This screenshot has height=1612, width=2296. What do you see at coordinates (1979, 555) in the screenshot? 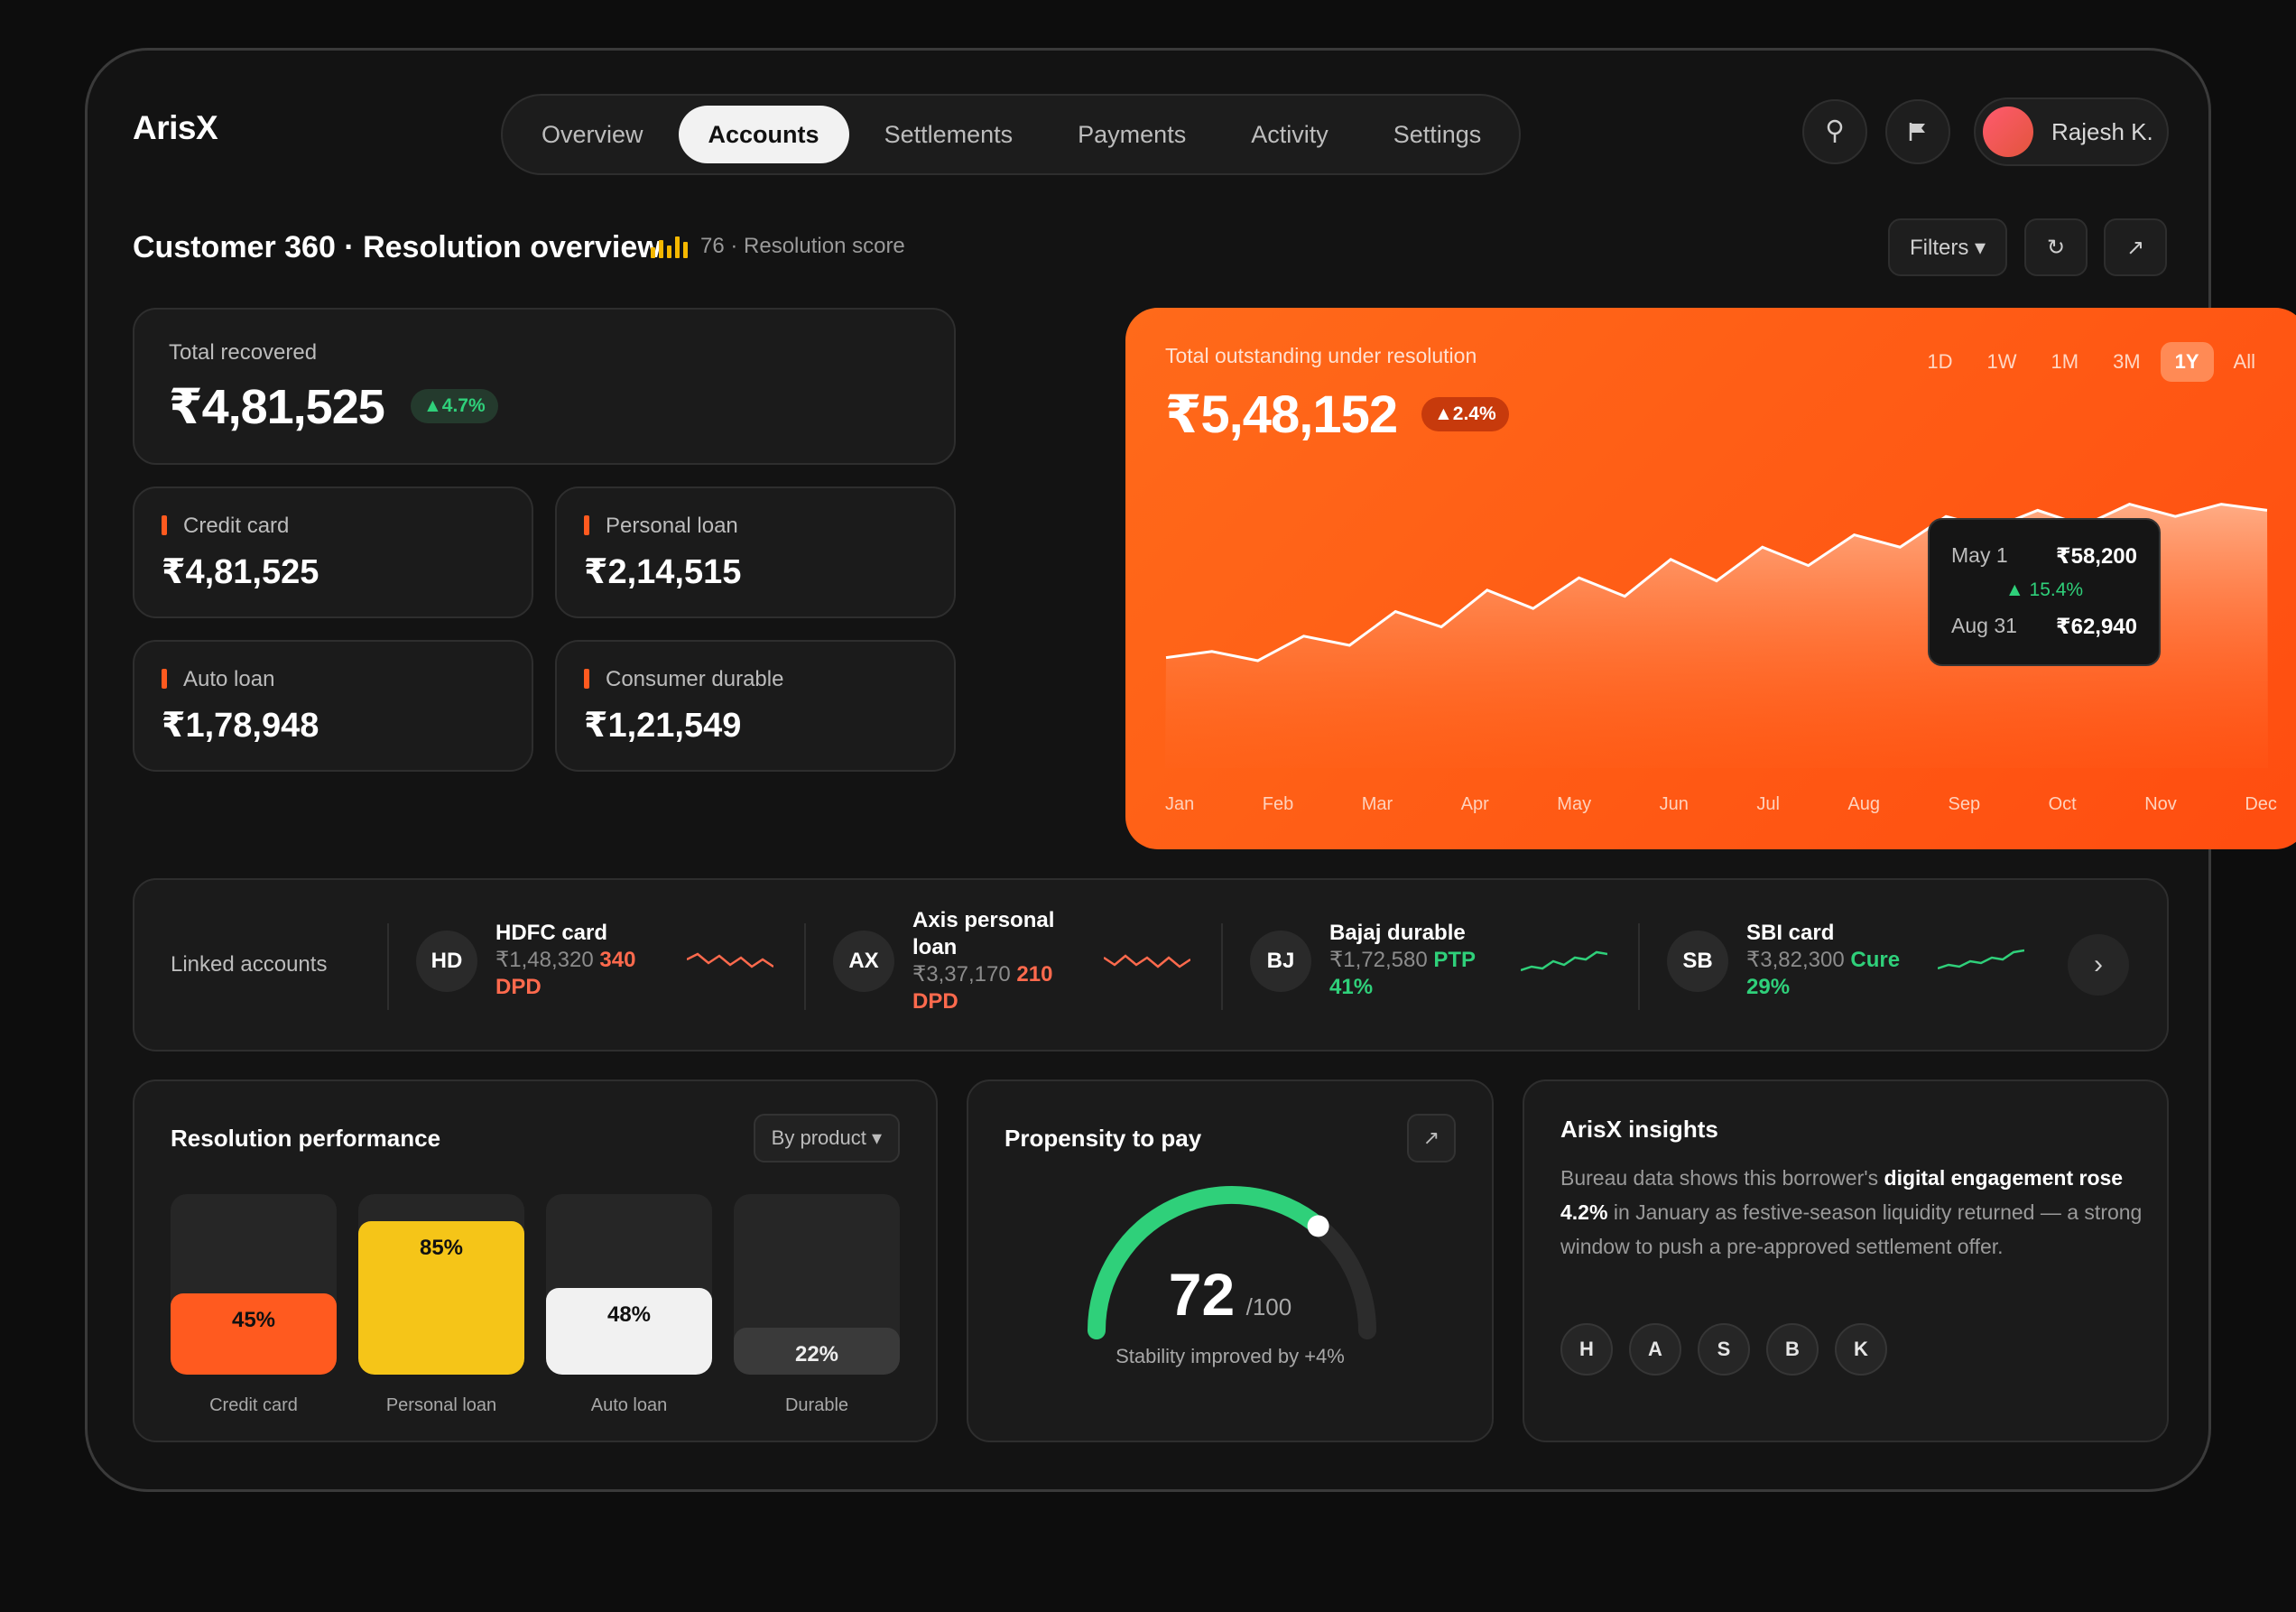
I see `tooltip-from-label: May 1` at bounding box center [1979, 555].